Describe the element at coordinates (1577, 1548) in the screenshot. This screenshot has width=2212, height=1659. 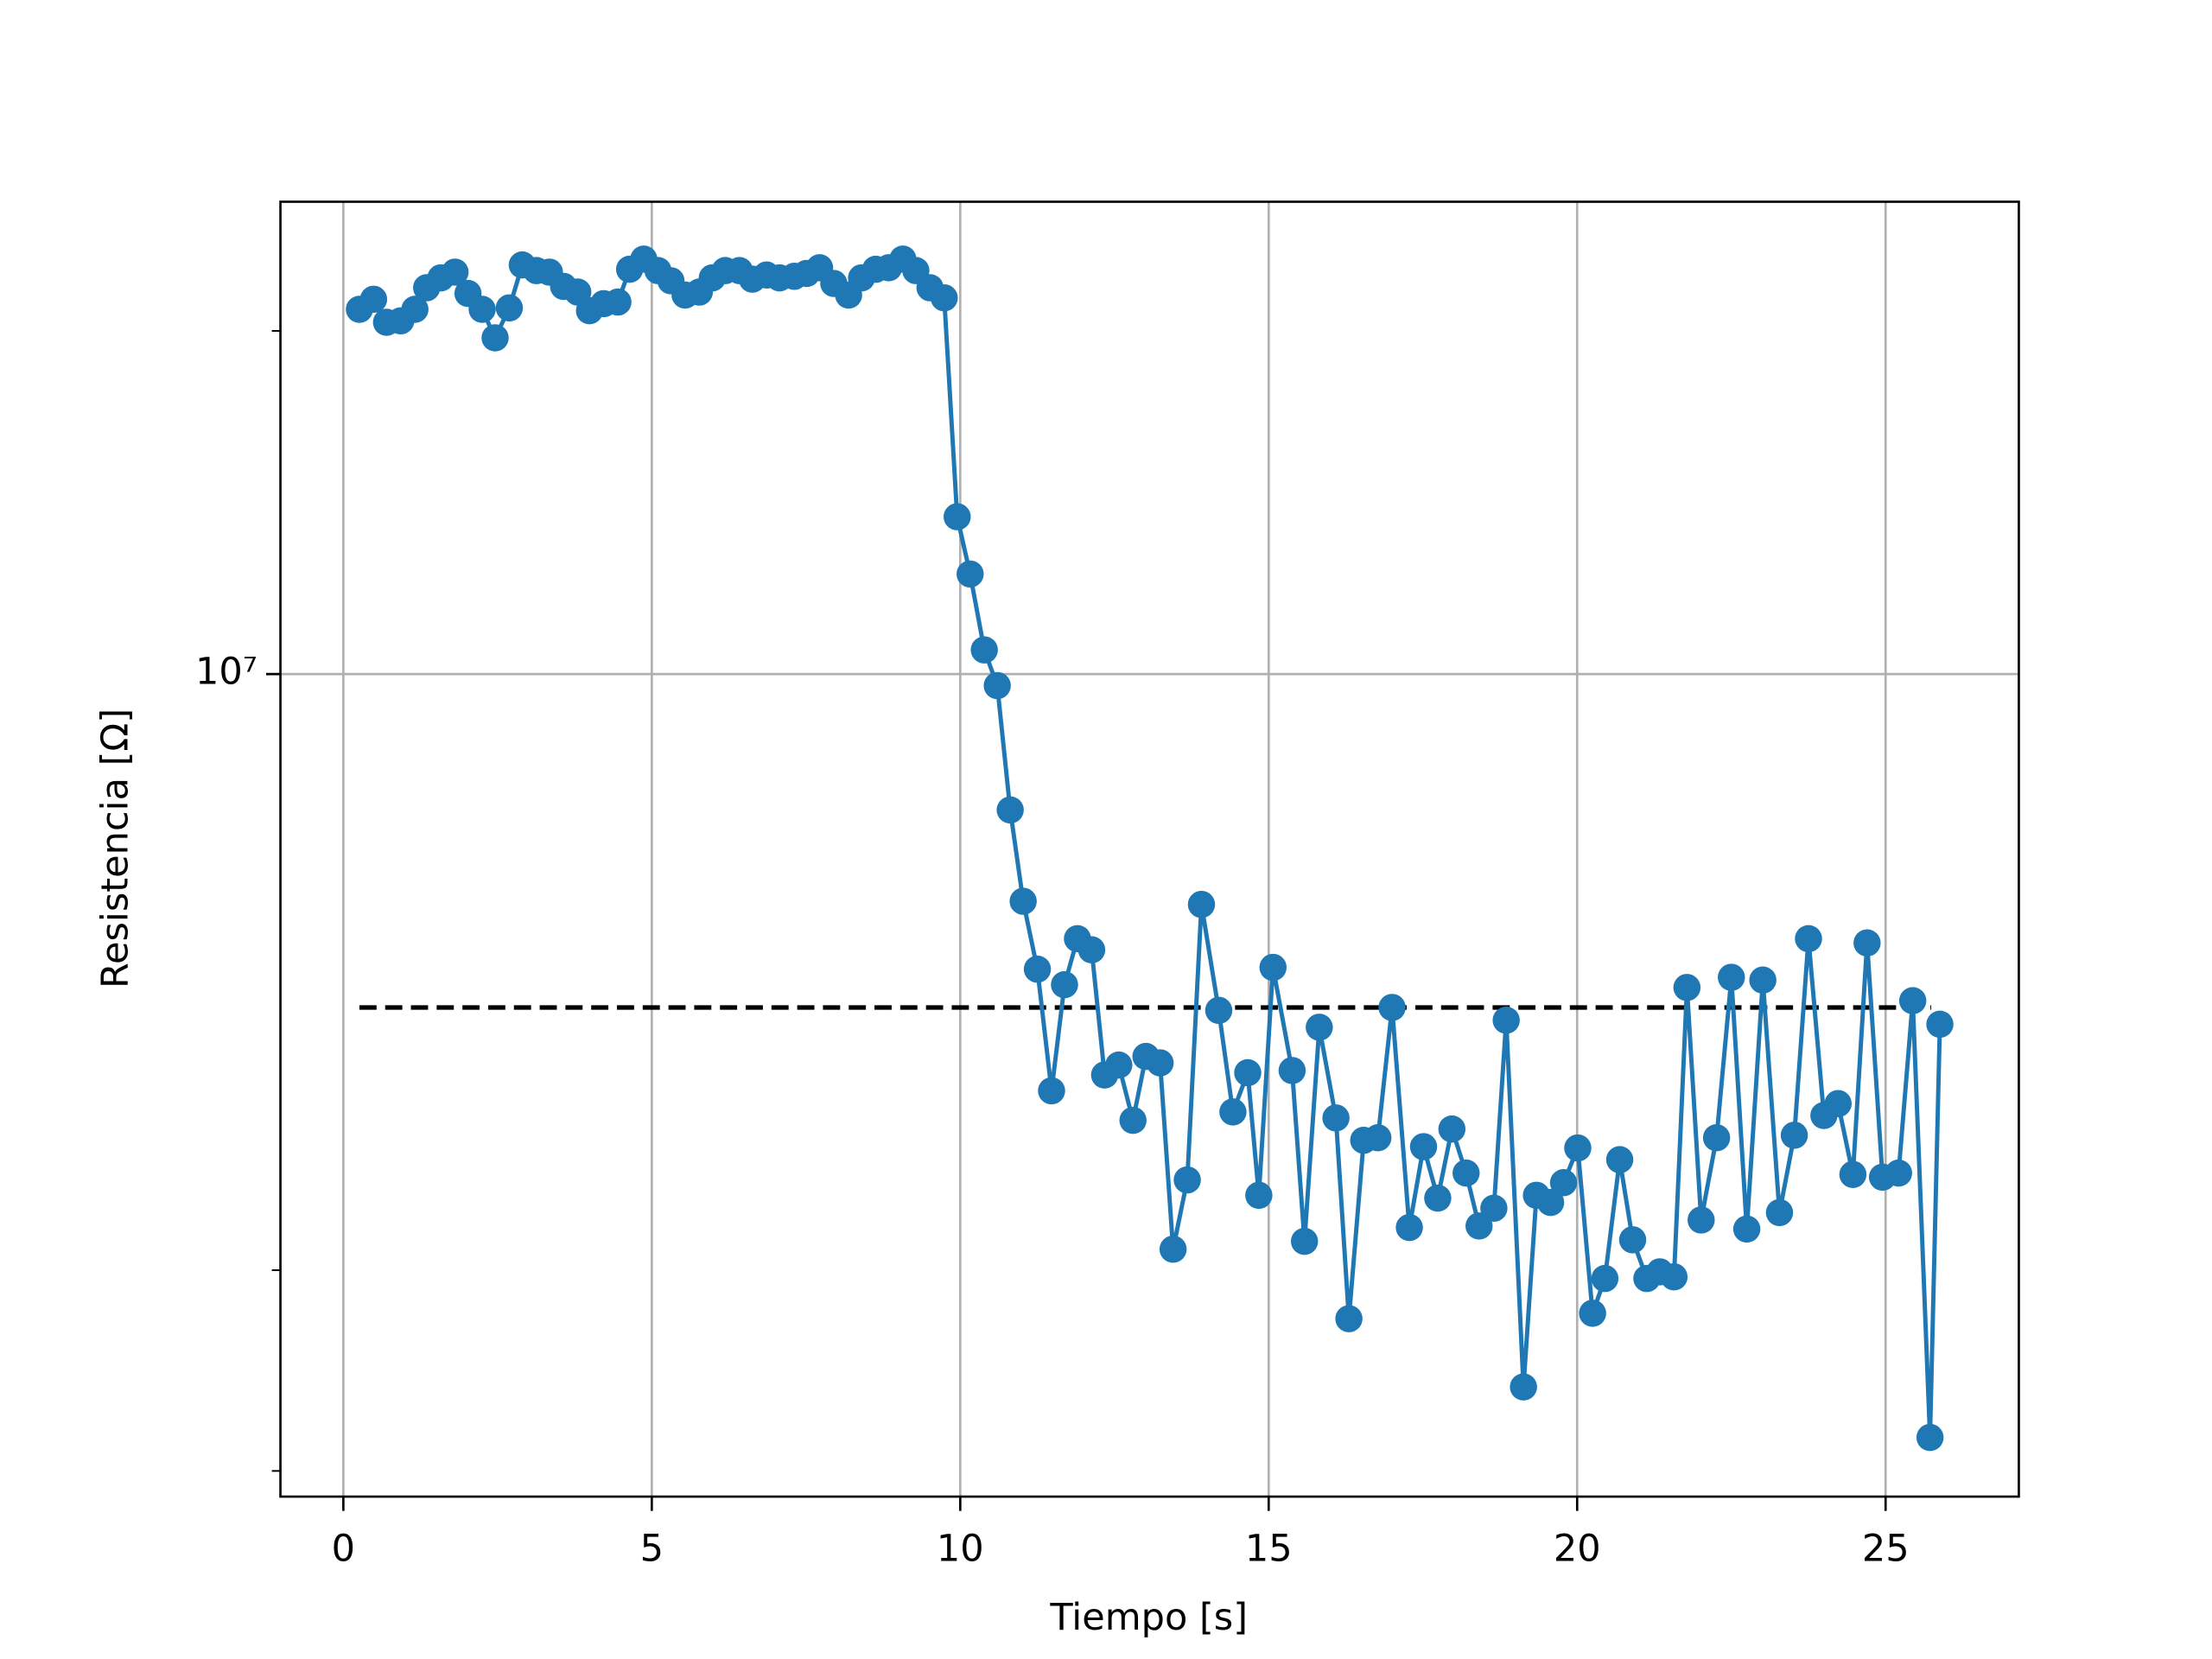
I see `x-tick-label: 20` at that location.